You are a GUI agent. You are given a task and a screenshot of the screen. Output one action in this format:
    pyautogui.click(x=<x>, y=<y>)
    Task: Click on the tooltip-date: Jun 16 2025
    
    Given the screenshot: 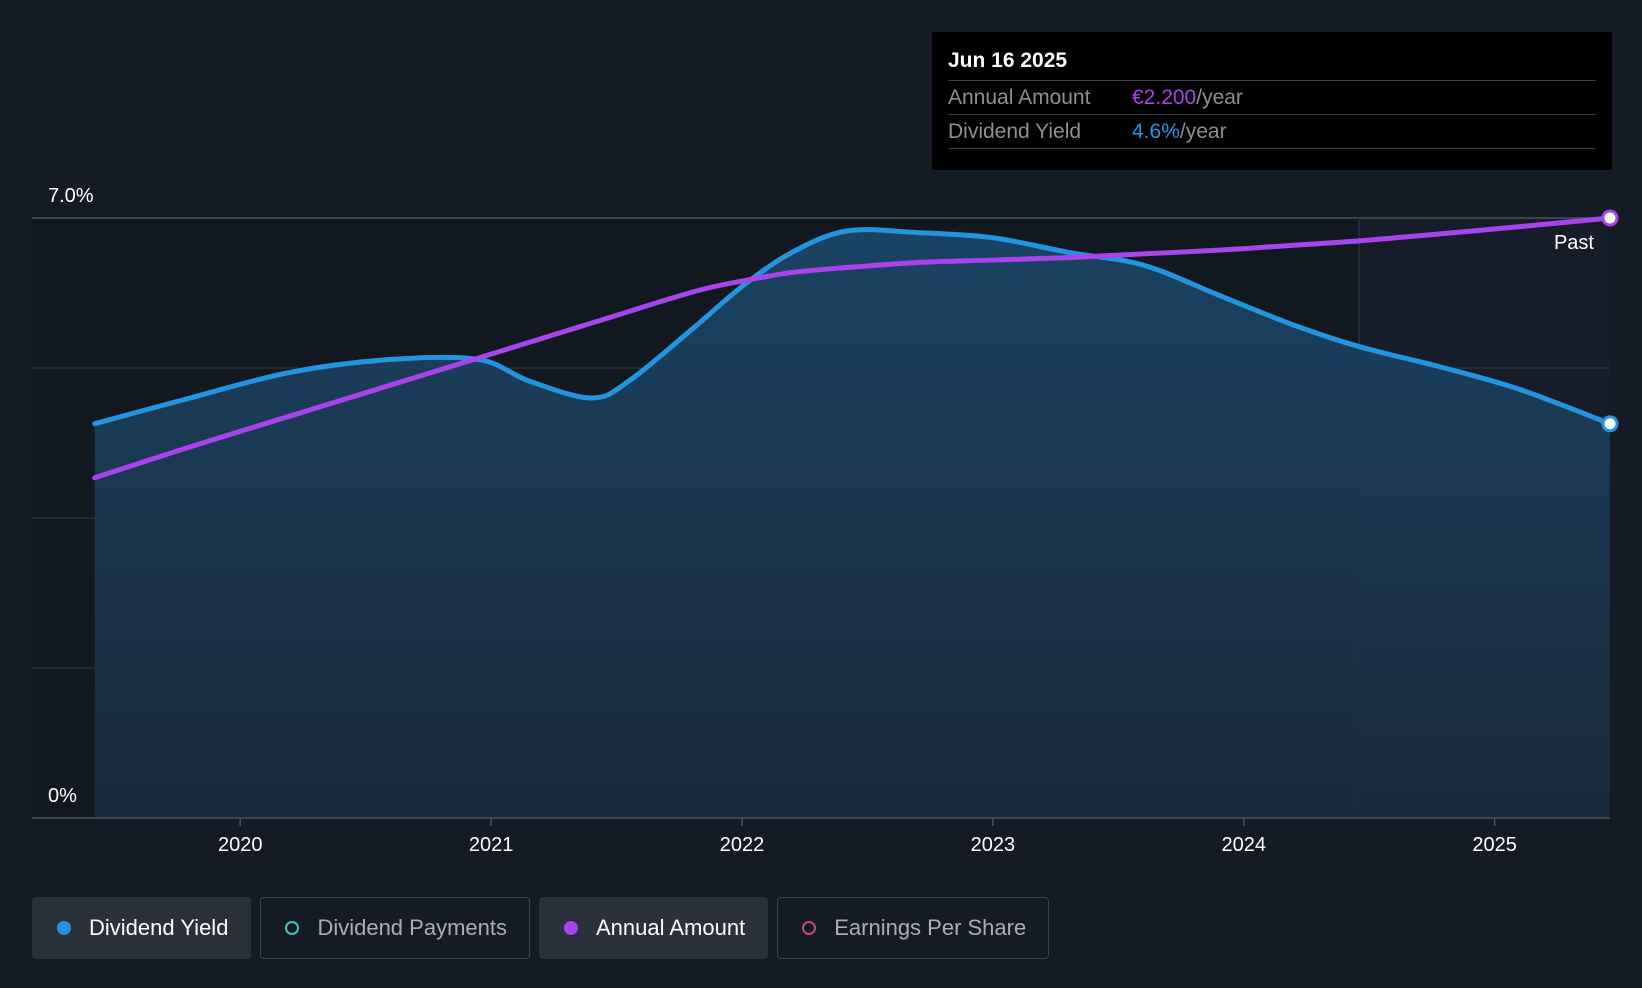 What is the action you would take?
    pyautogui.click(x=1272, y=63)
    